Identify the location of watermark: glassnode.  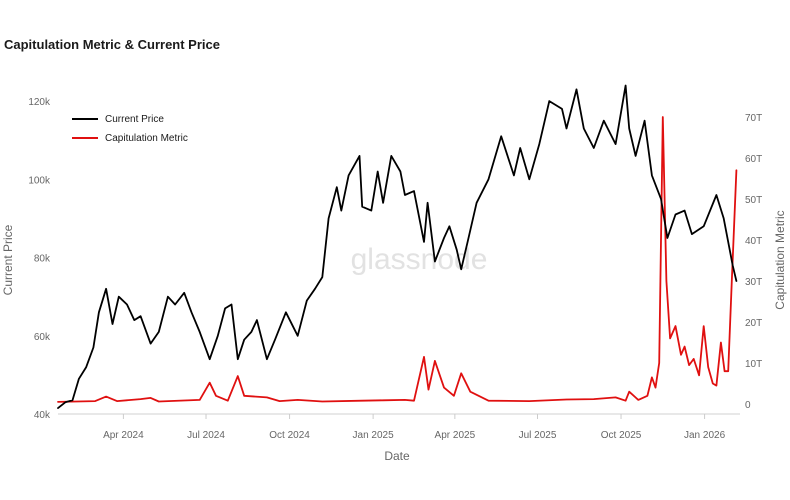
(419, 259).